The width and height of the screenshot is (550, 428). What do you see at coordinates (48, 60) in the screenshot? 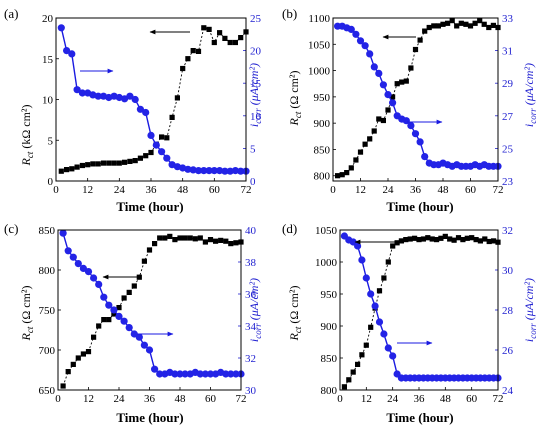
I see `y-left-tick-label: 15` at bounding box center [48, 60].